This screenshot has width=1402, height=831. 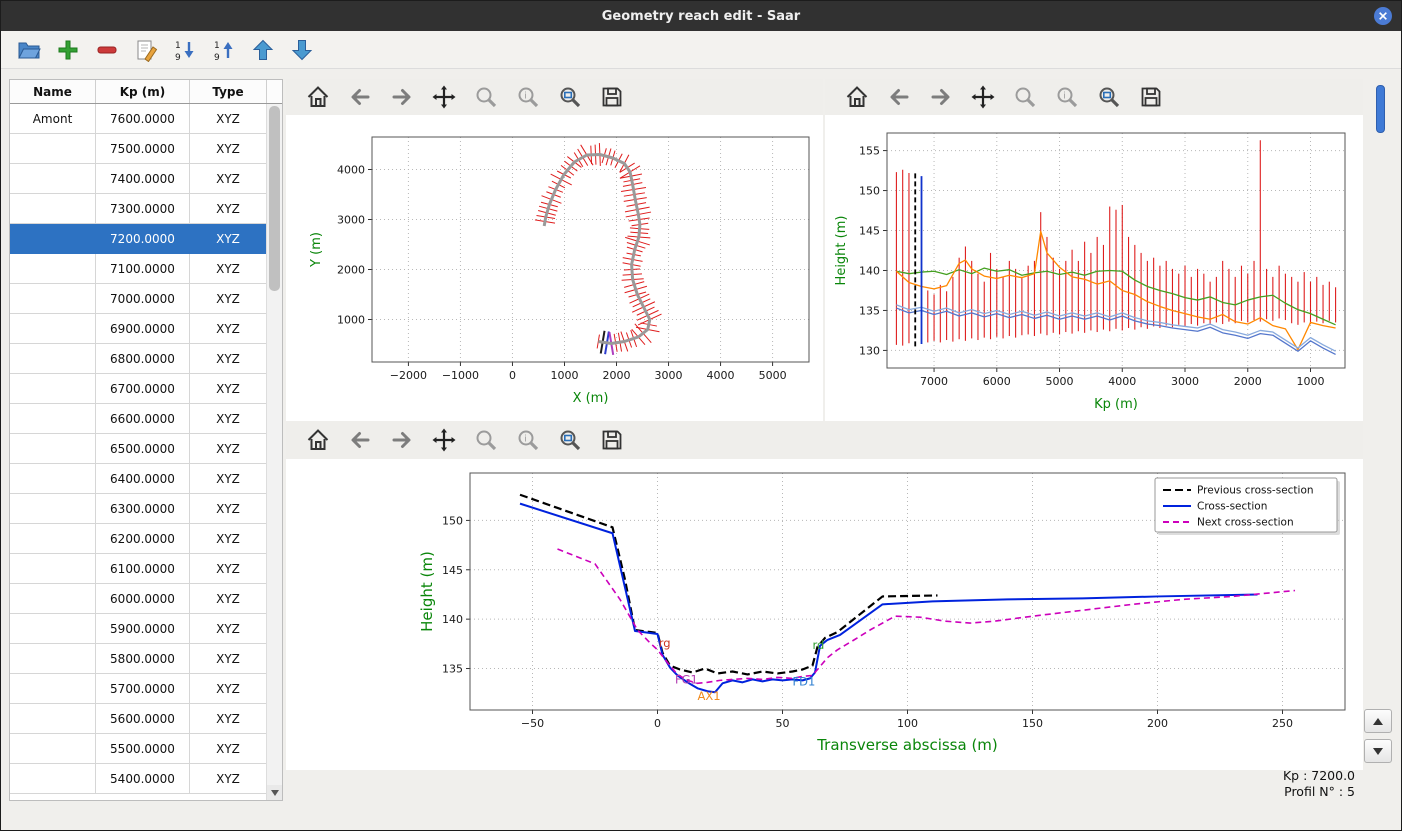 What do you see at coordinates (1383, 16) in the screenshot?
I see `close-button` at bounding box center [1383, 16].